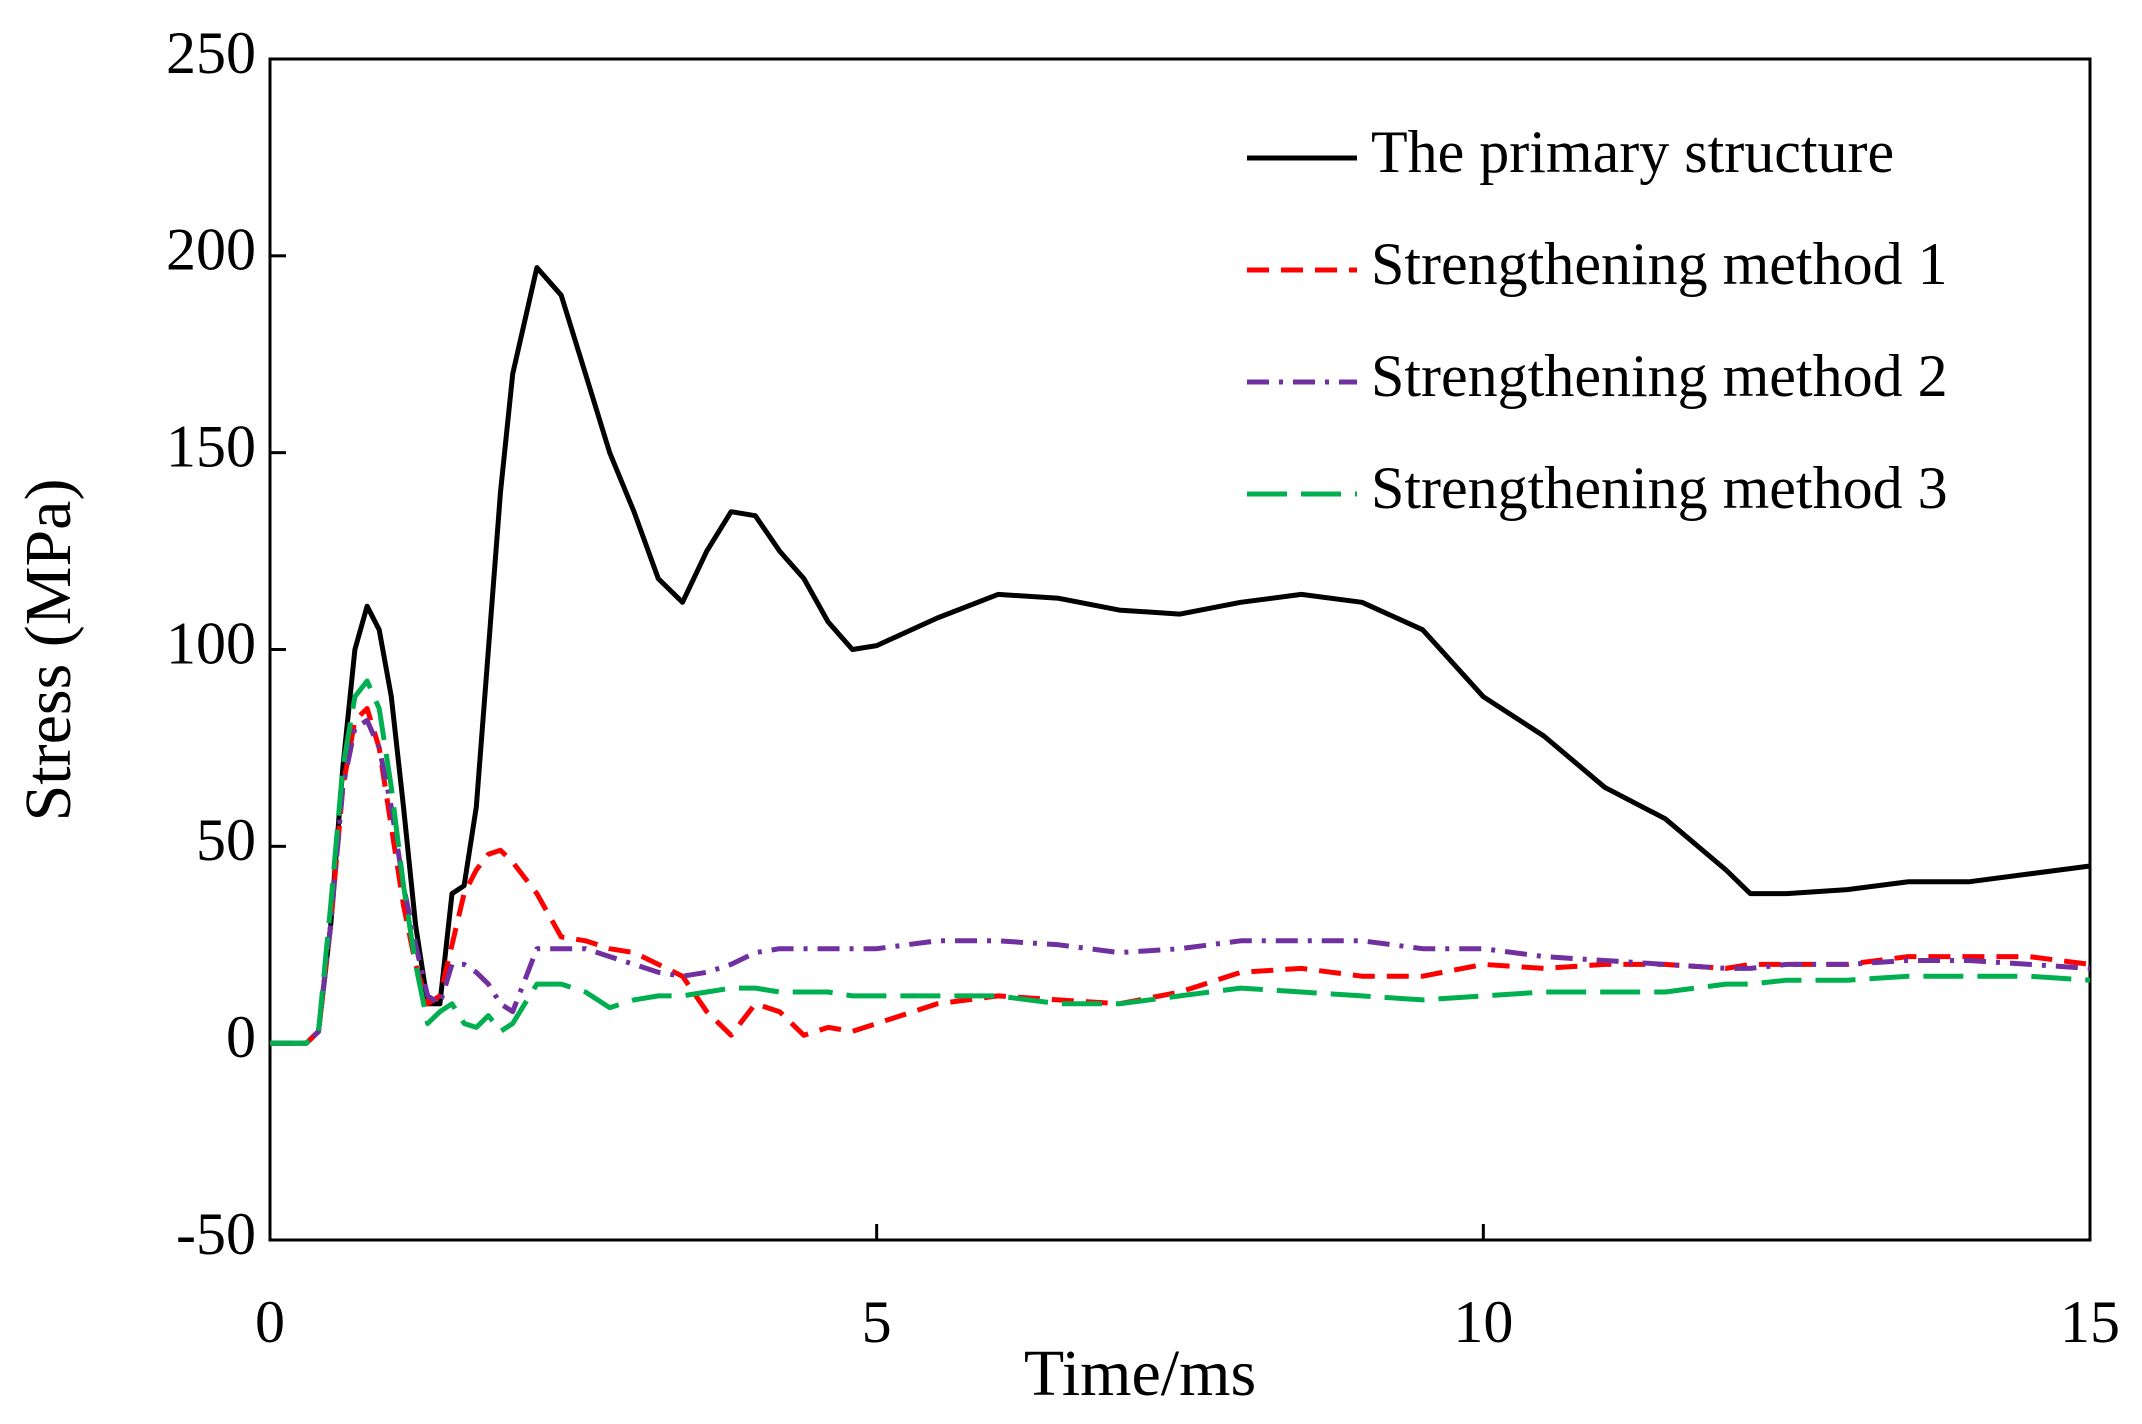 The width and height of the screenshot is (2142, 1424). Describe the element at coordinates (1140, 1373) in the screenshot. I see `x-axis-label: Time/ms` at that location.